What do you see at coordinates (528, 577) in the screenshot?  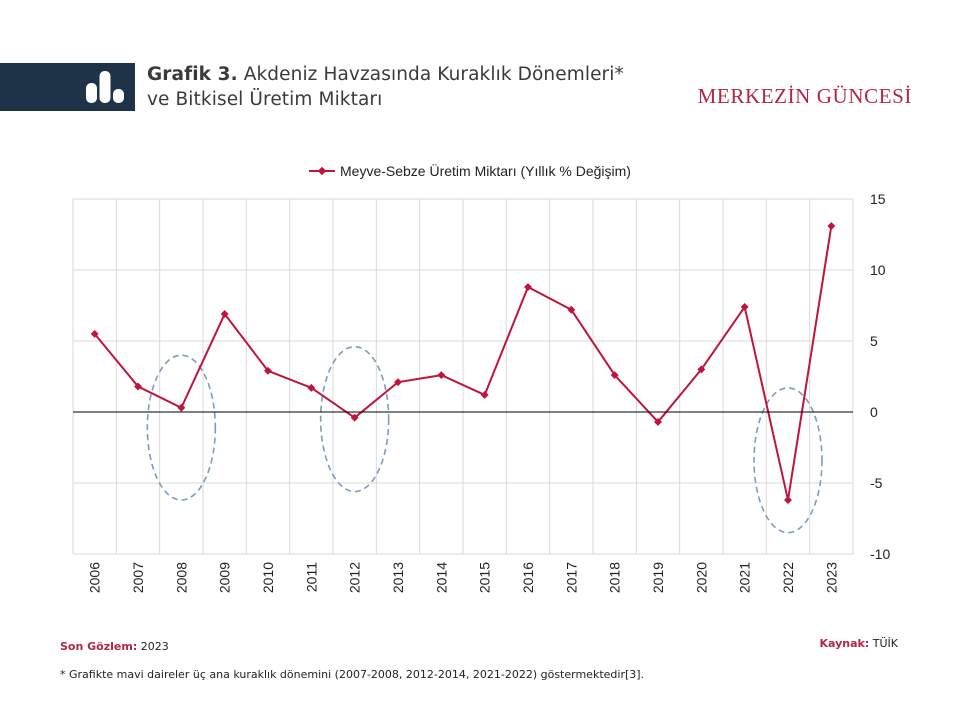 I see `x-tick-label: 2016` at bounding box center [528, 577].